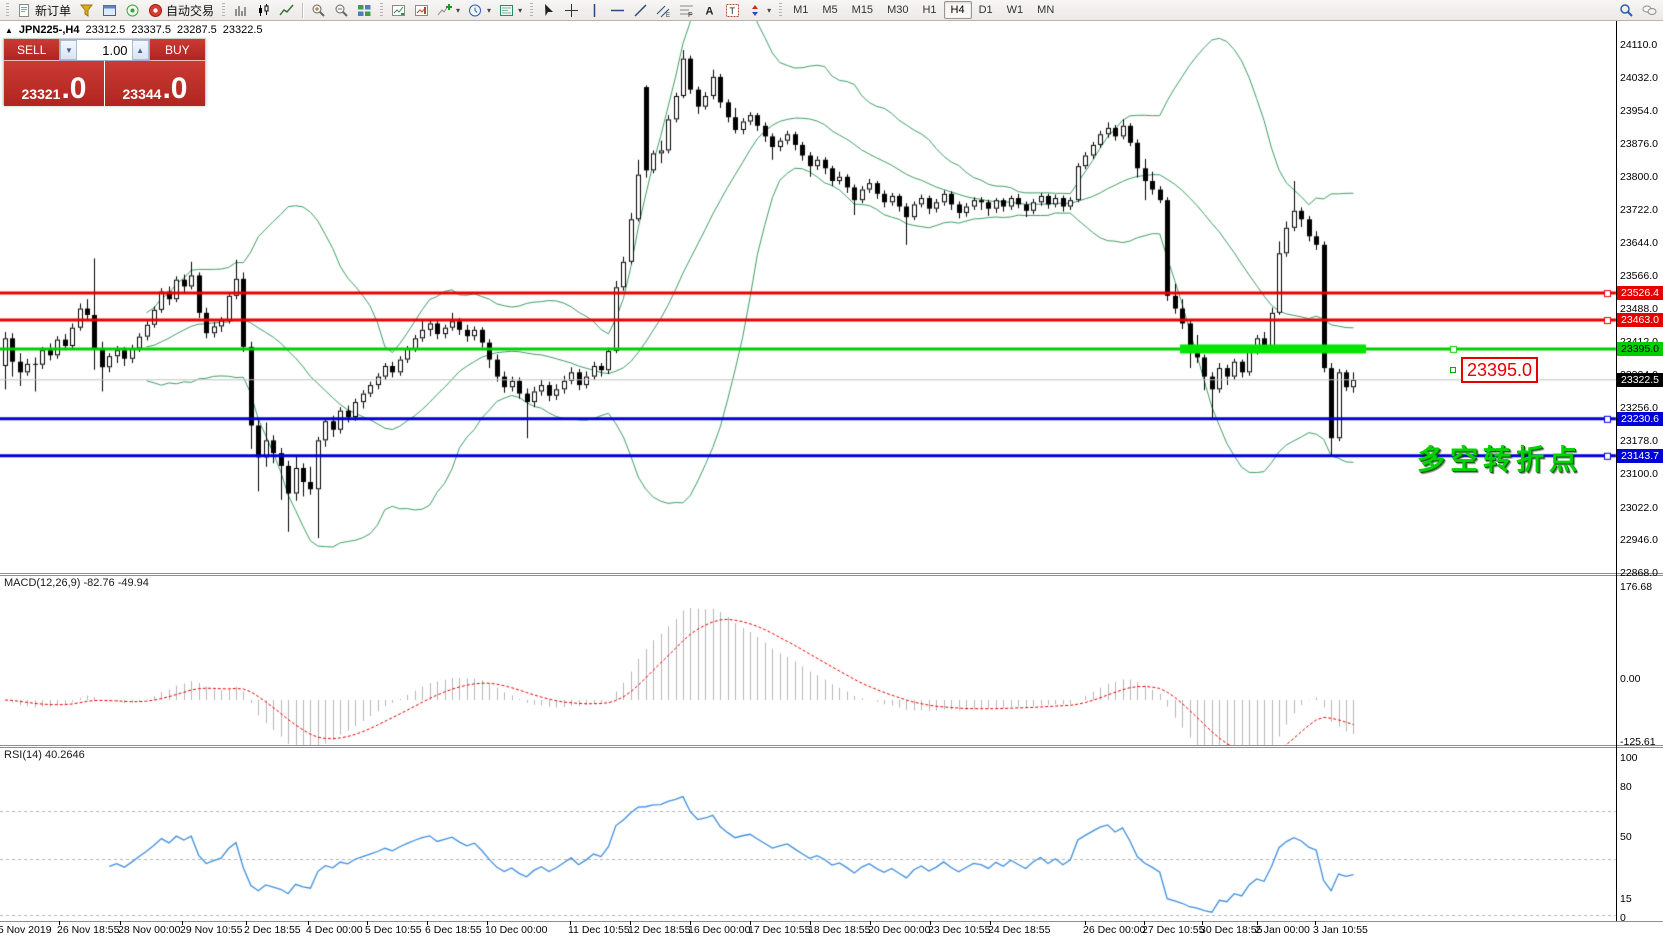 The width and height of the screenshot is (1663, 941). I want to click on candlestick-chart-button, so click(263, 10).